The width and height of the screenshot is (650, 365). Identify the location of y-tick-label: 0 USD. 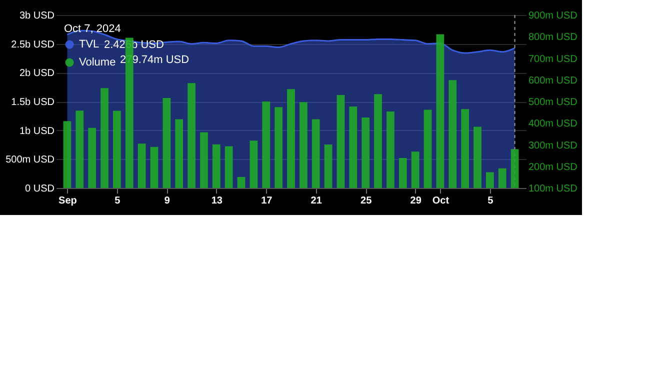
(39, 189).